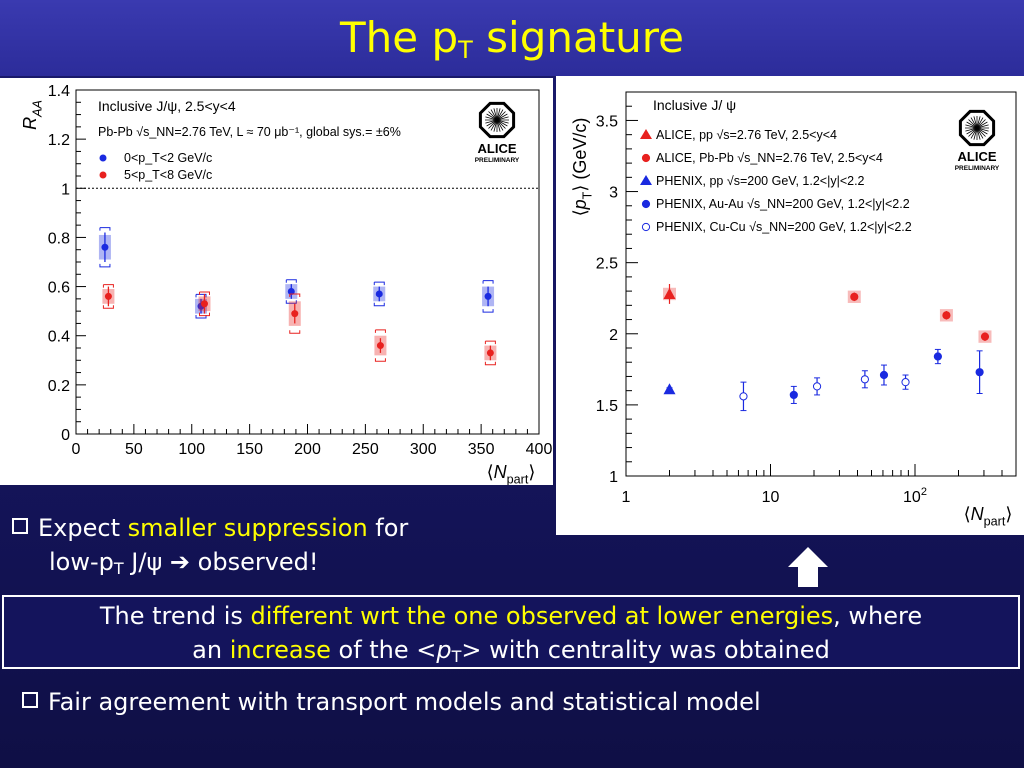  I want to click on x-tick-label: 10, so click(771, 497).